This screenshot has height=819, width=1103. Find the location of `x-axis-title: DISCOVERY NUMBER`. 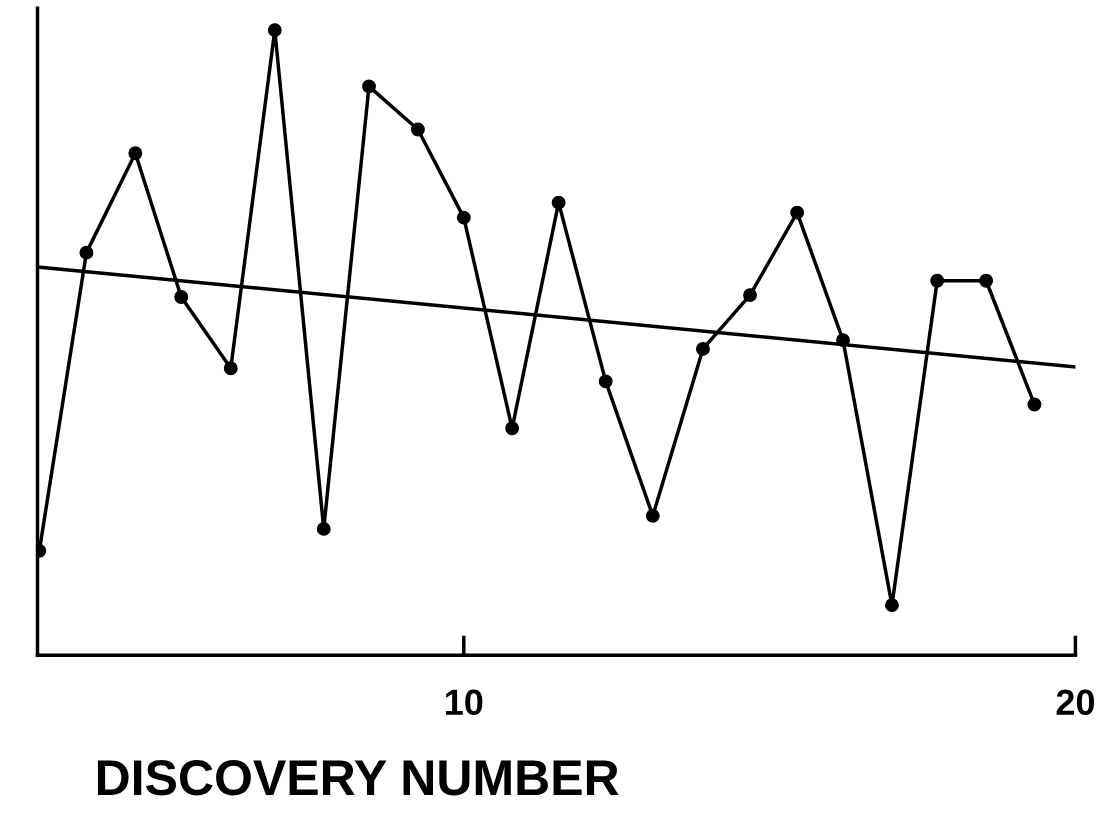

x-axis-title: DISCOVERY NUMBER is located at coordinates (358, 778).